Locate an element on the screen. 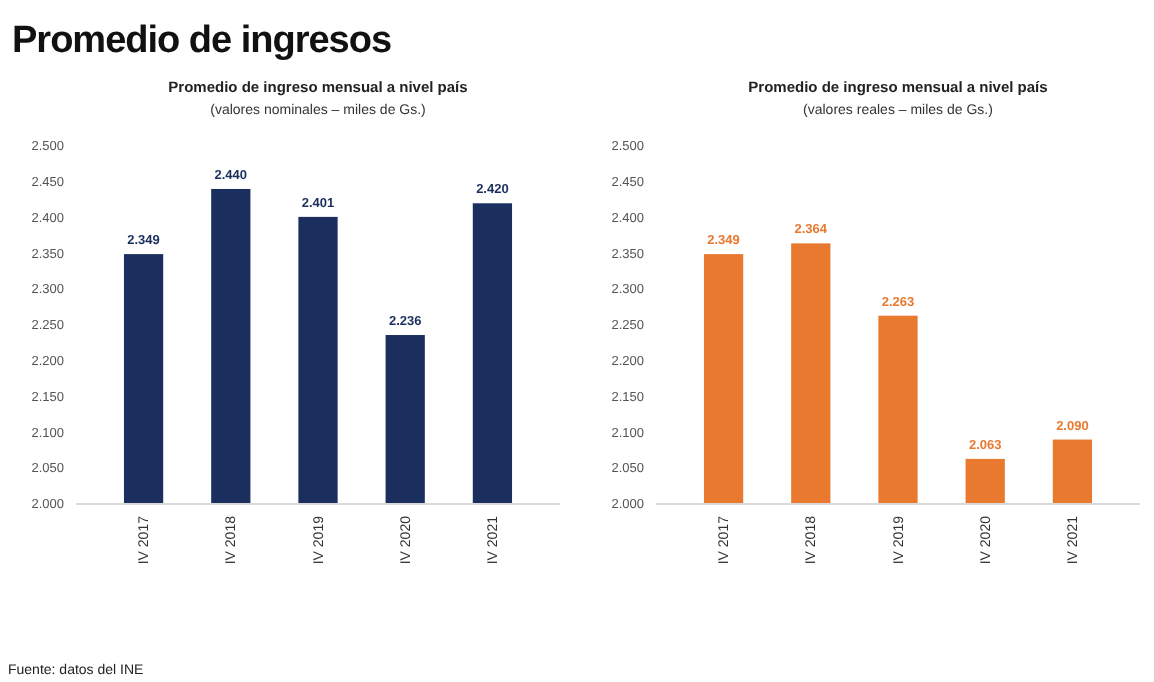 The width and height of the screenshot is (1154, 682). text: Promedio de ingresos is located at coordinates (202, 41).